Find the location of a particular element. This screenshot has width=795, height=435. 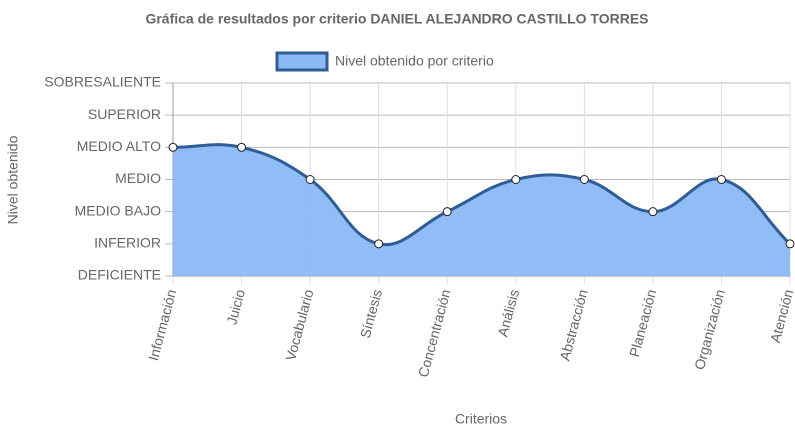

x-axis-title: Criterios is located at coordinates (481, 419).